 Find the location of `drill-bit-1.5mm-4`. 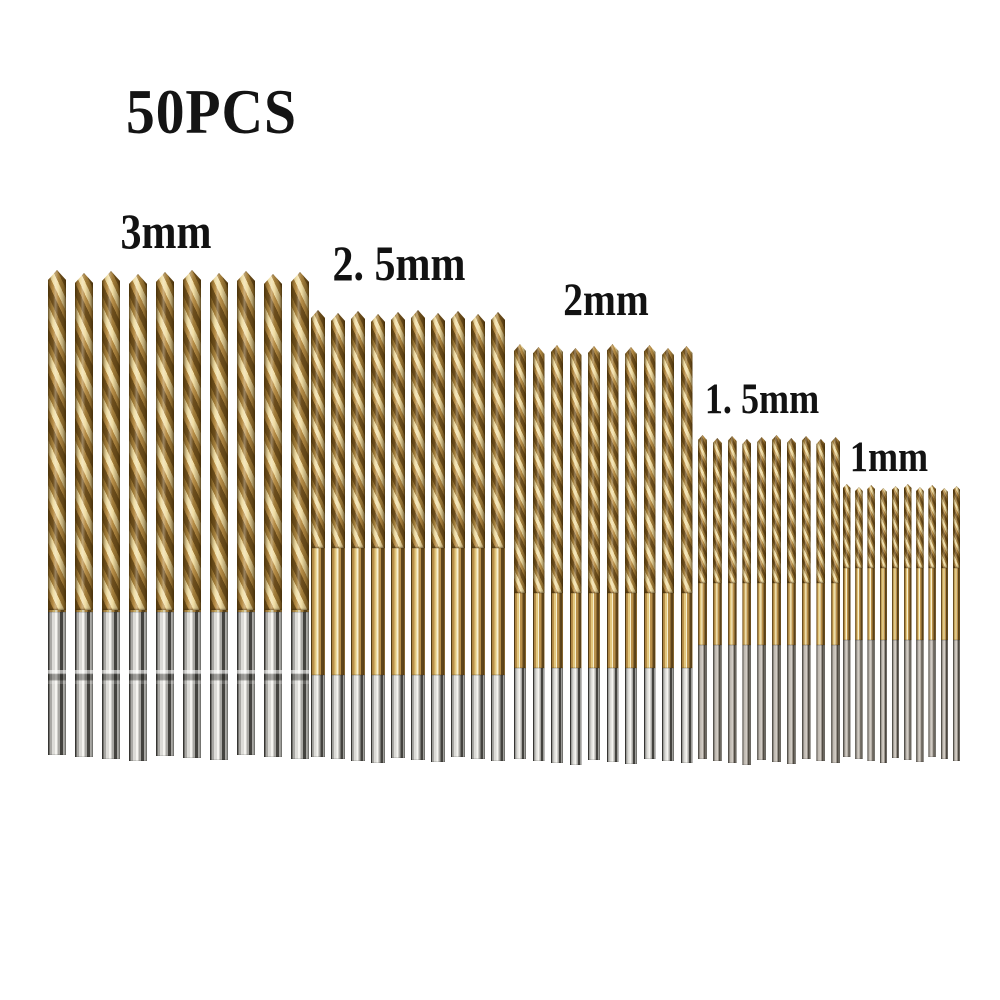

drill-bit-1.5mm-4 is located at coordinates (747, 602).